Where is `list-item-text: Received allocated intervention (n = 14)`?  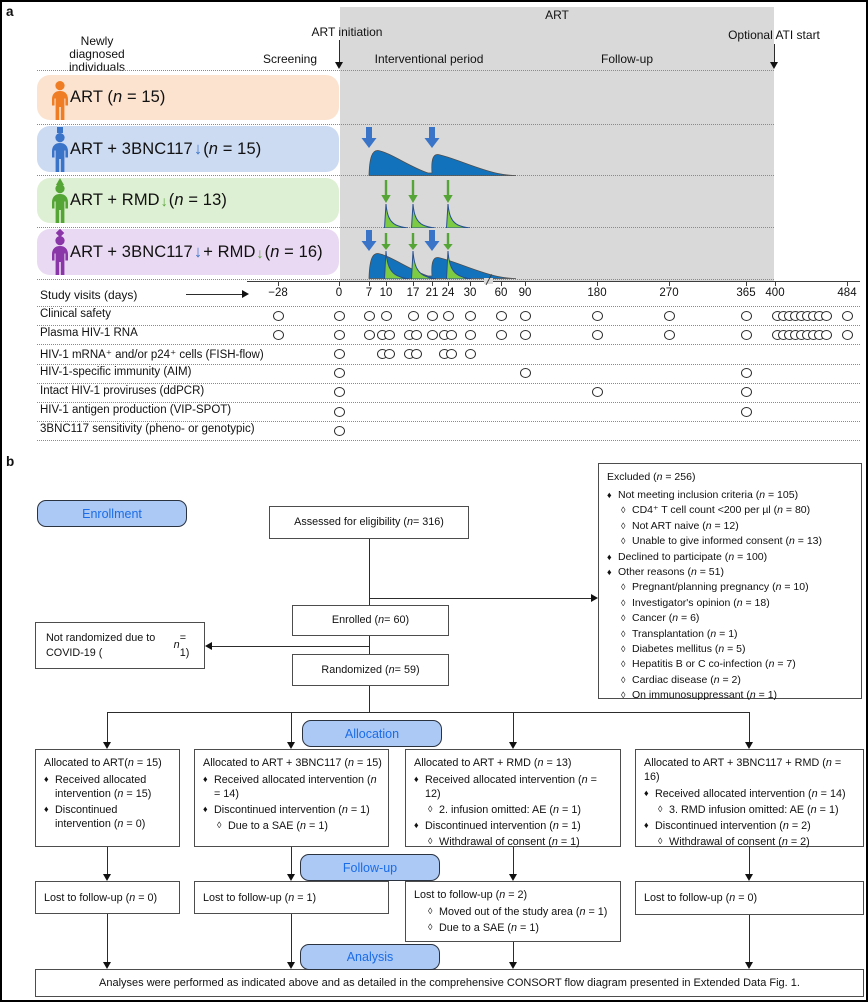 list-item-text: Received allocated intervention (n = 14) is located at coordinates (295, 787).